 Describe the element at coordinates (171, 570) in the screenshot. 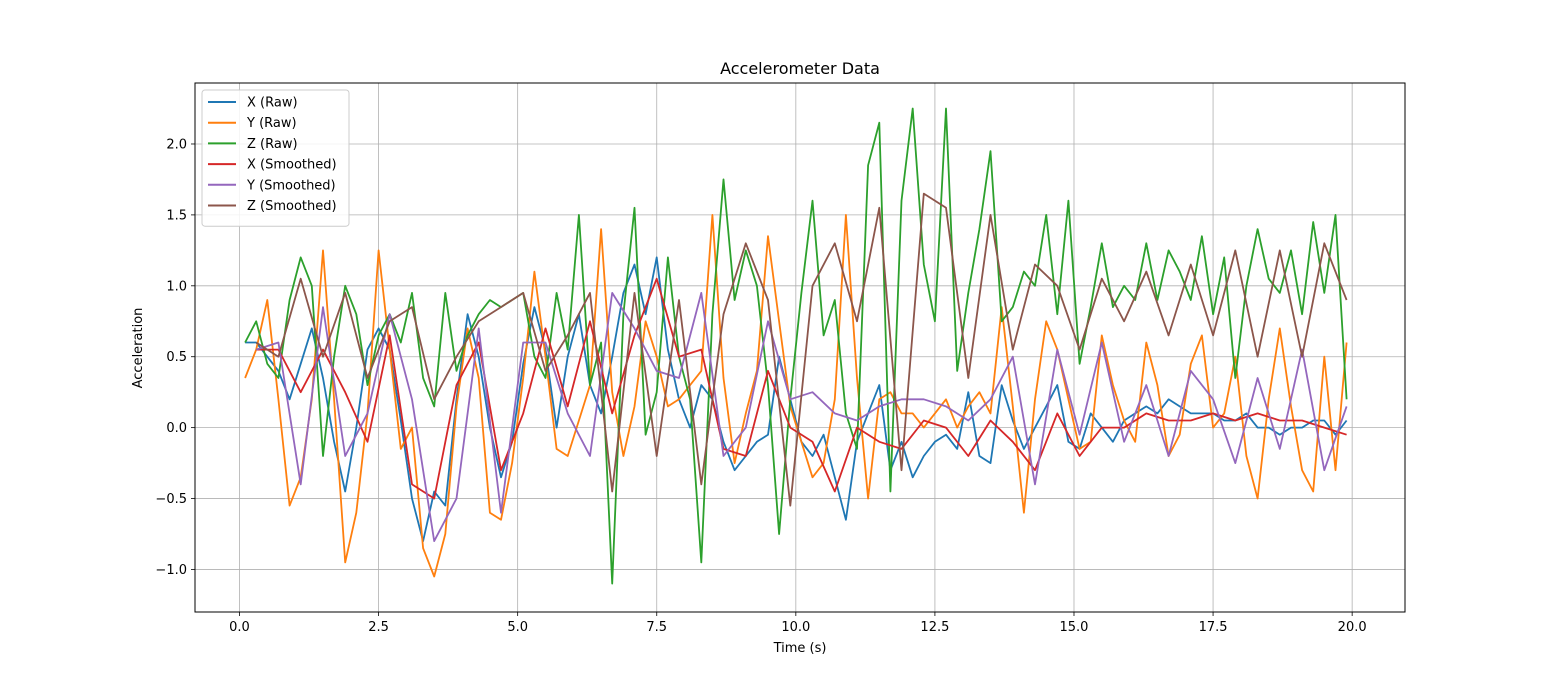

I see `y-tick-label: −1.0` at that location.